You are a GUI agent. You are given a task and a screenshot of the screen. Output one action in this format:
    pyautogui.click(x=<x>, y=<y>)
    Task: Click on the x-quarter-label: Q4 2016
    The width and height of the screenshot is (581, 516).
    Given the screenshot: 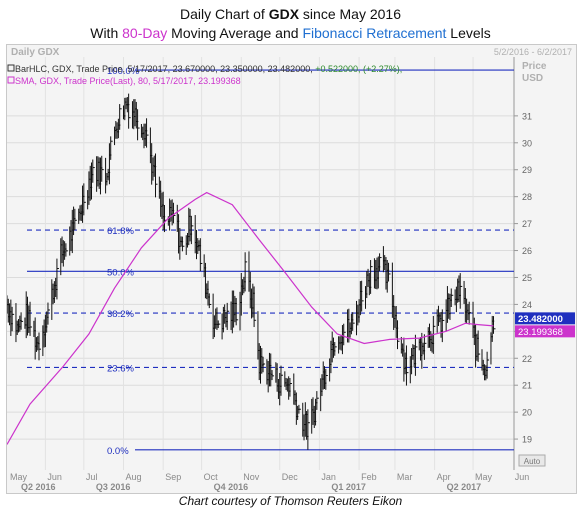 What is the action you would take?
    pyautogui.click(x=231, y=487)
    